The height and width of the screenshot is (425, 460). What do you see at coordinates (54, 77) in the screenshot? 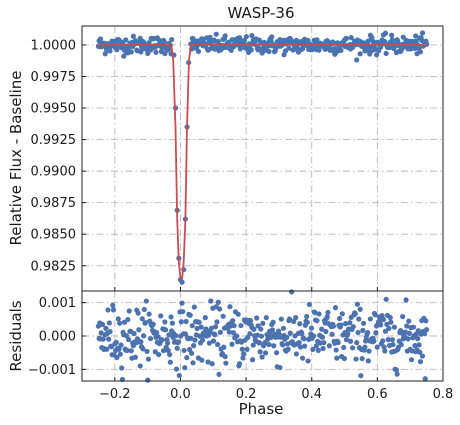
I see `top-ytick-label: 0.9975` at bounding box center [54, 77].